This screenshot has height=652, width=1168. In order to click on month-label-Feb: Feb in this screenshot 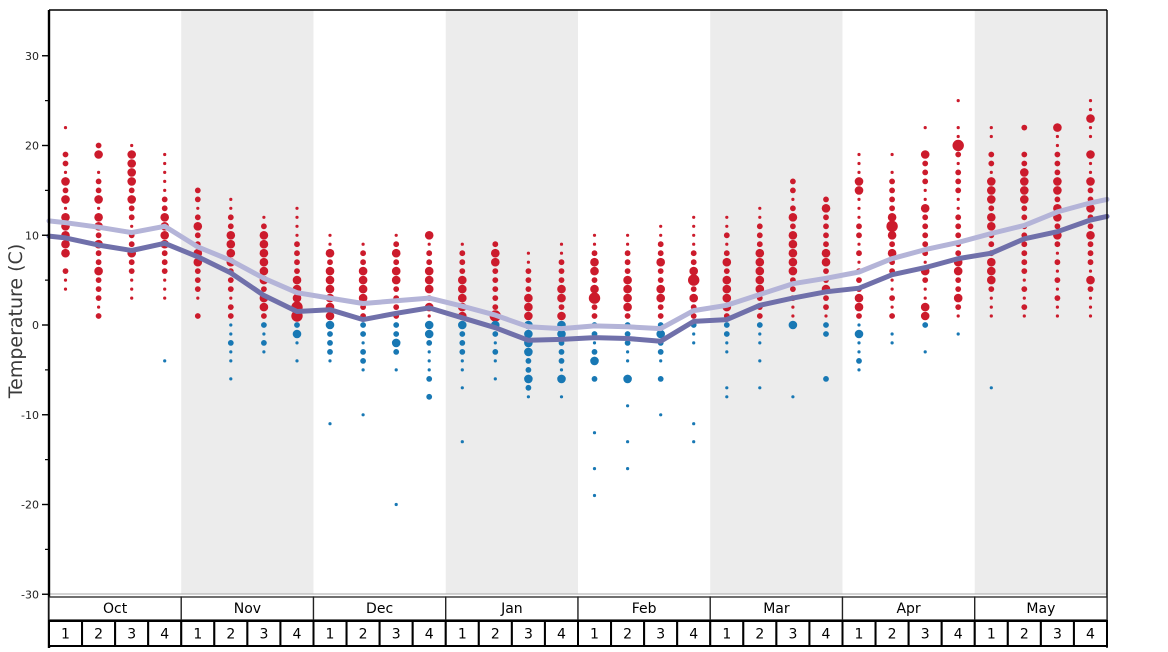, I will do `click(644, 609)`.